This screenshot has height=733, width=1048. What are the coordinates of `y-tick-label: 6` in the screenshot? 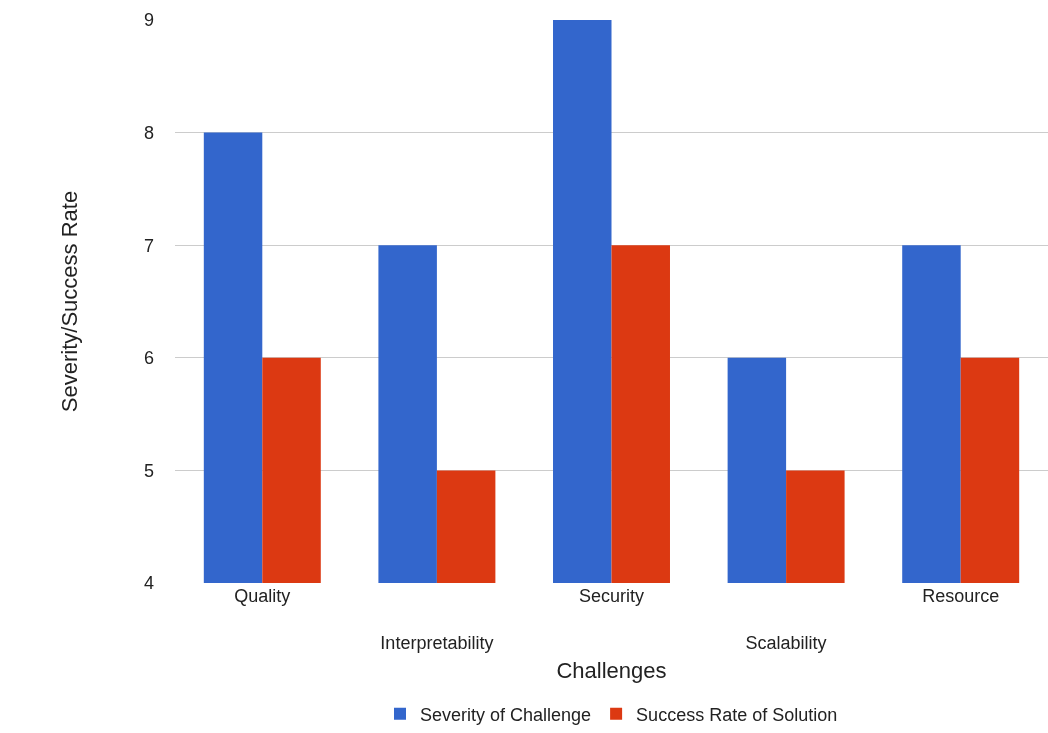 It's located at (148, 358).